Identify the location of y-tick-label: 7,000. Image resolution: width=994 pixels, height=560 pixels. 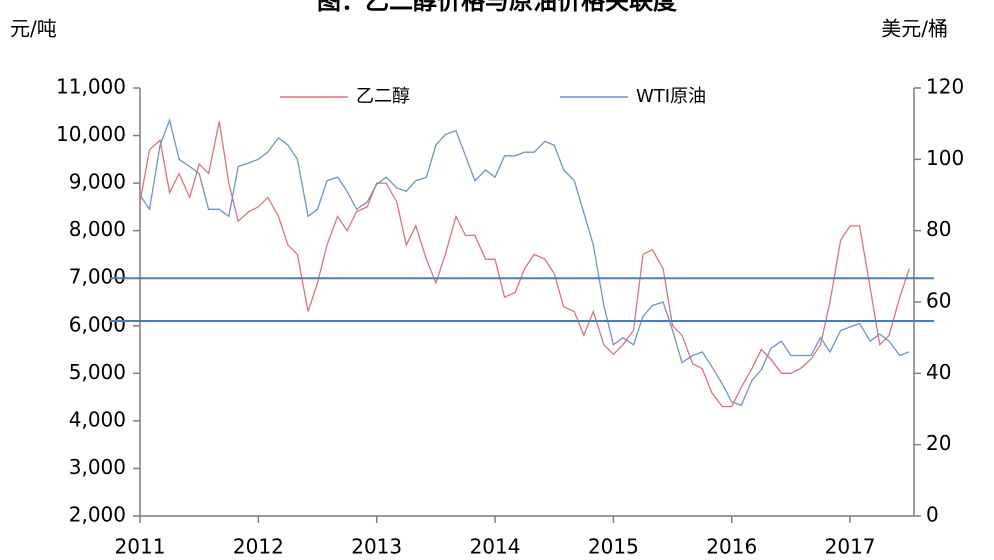
(97, 277).